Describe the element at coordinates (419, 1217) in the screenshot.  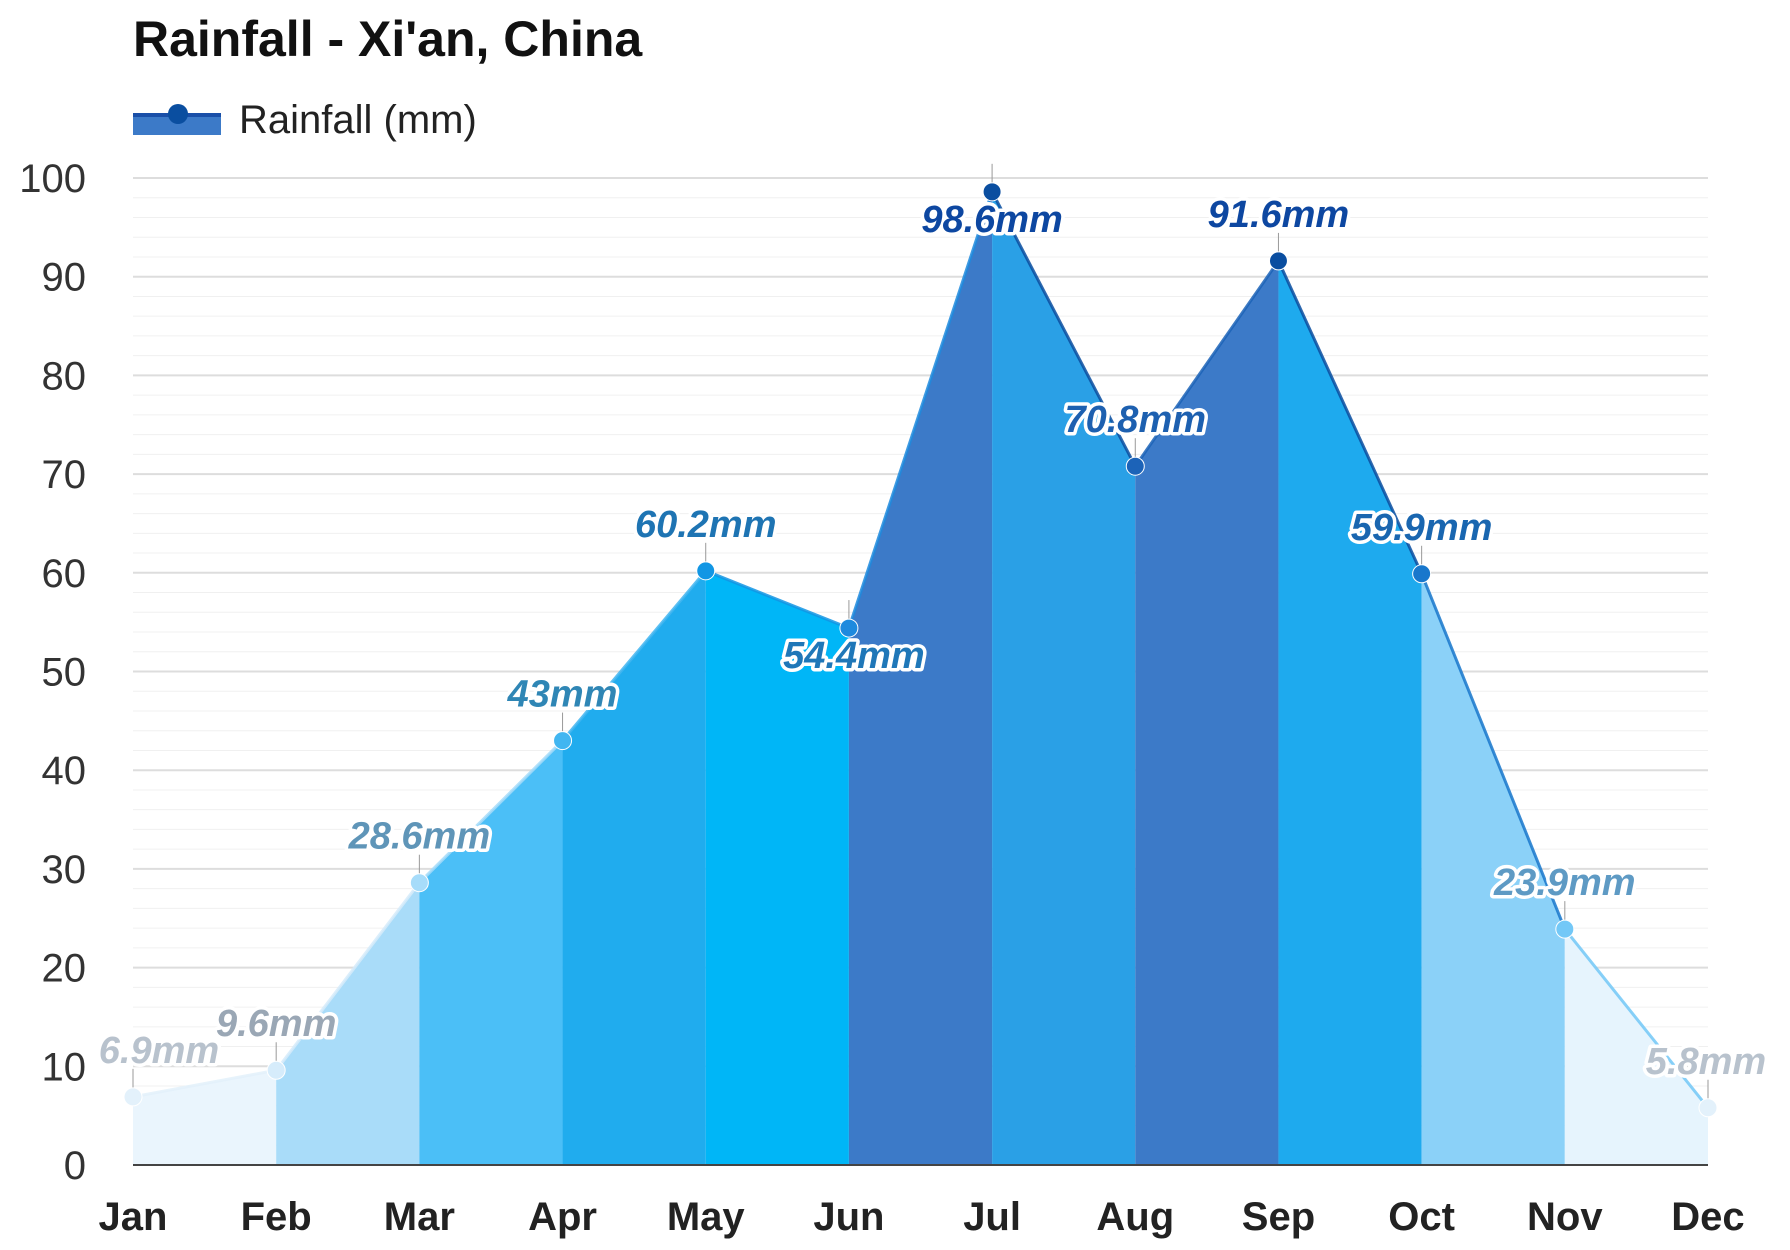
I see `x-tick-label: Mar` at that location.